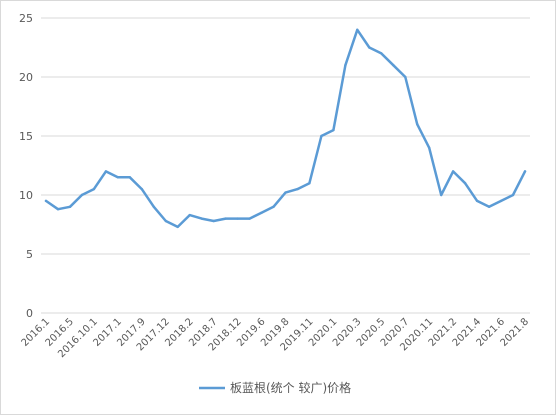 The width and height of the screenshot is (556, 415). I want to click on legend: 板蓝根(统个 较广)价格, so click(275, 387).